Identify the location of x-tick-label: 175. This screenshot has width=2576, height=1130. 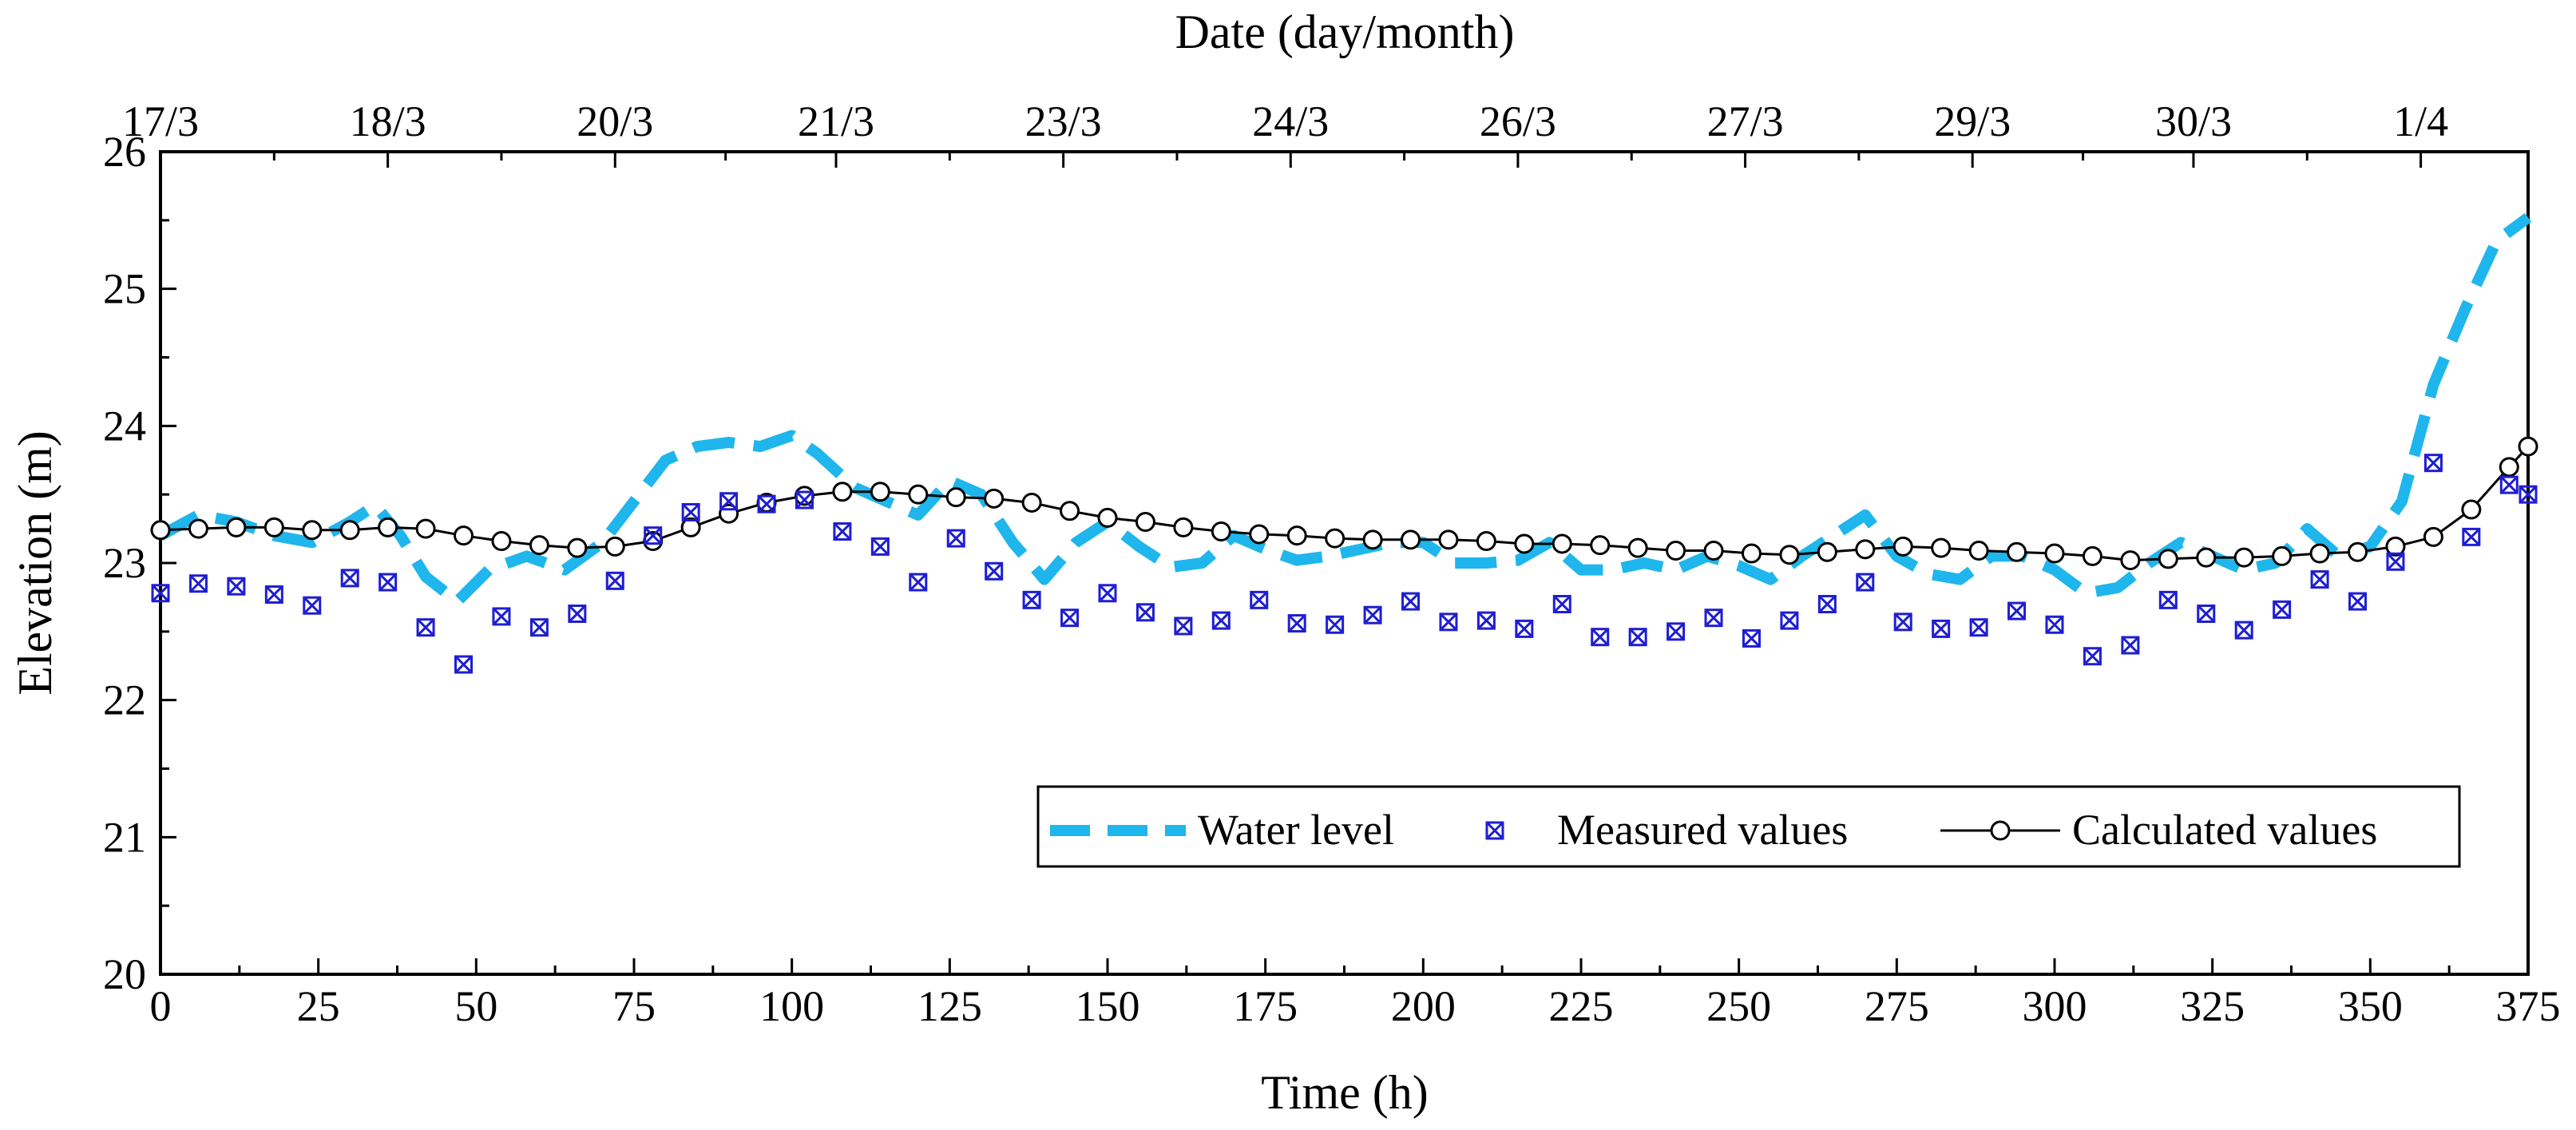
(1265, 1006).